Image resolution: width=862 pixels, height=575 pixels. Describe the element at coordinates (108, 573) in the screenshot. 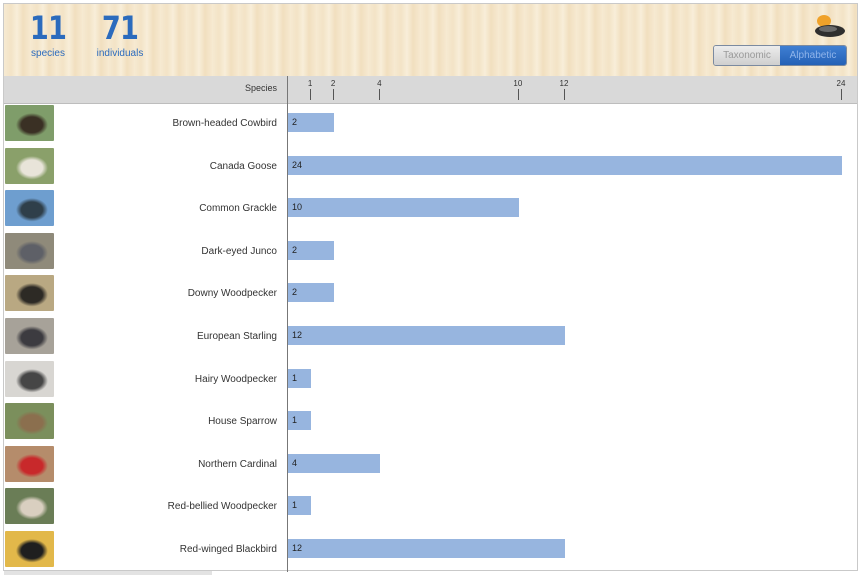

I see `horizontal-scrollbar` at that location.